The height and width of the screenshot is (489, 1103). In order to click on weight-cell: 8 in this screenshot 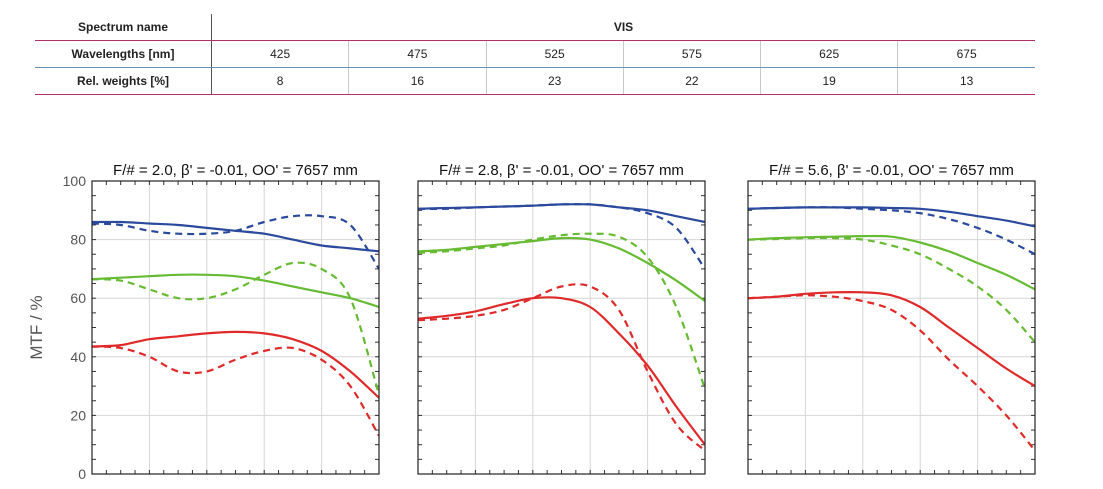, I will do `click(280, 81)`.